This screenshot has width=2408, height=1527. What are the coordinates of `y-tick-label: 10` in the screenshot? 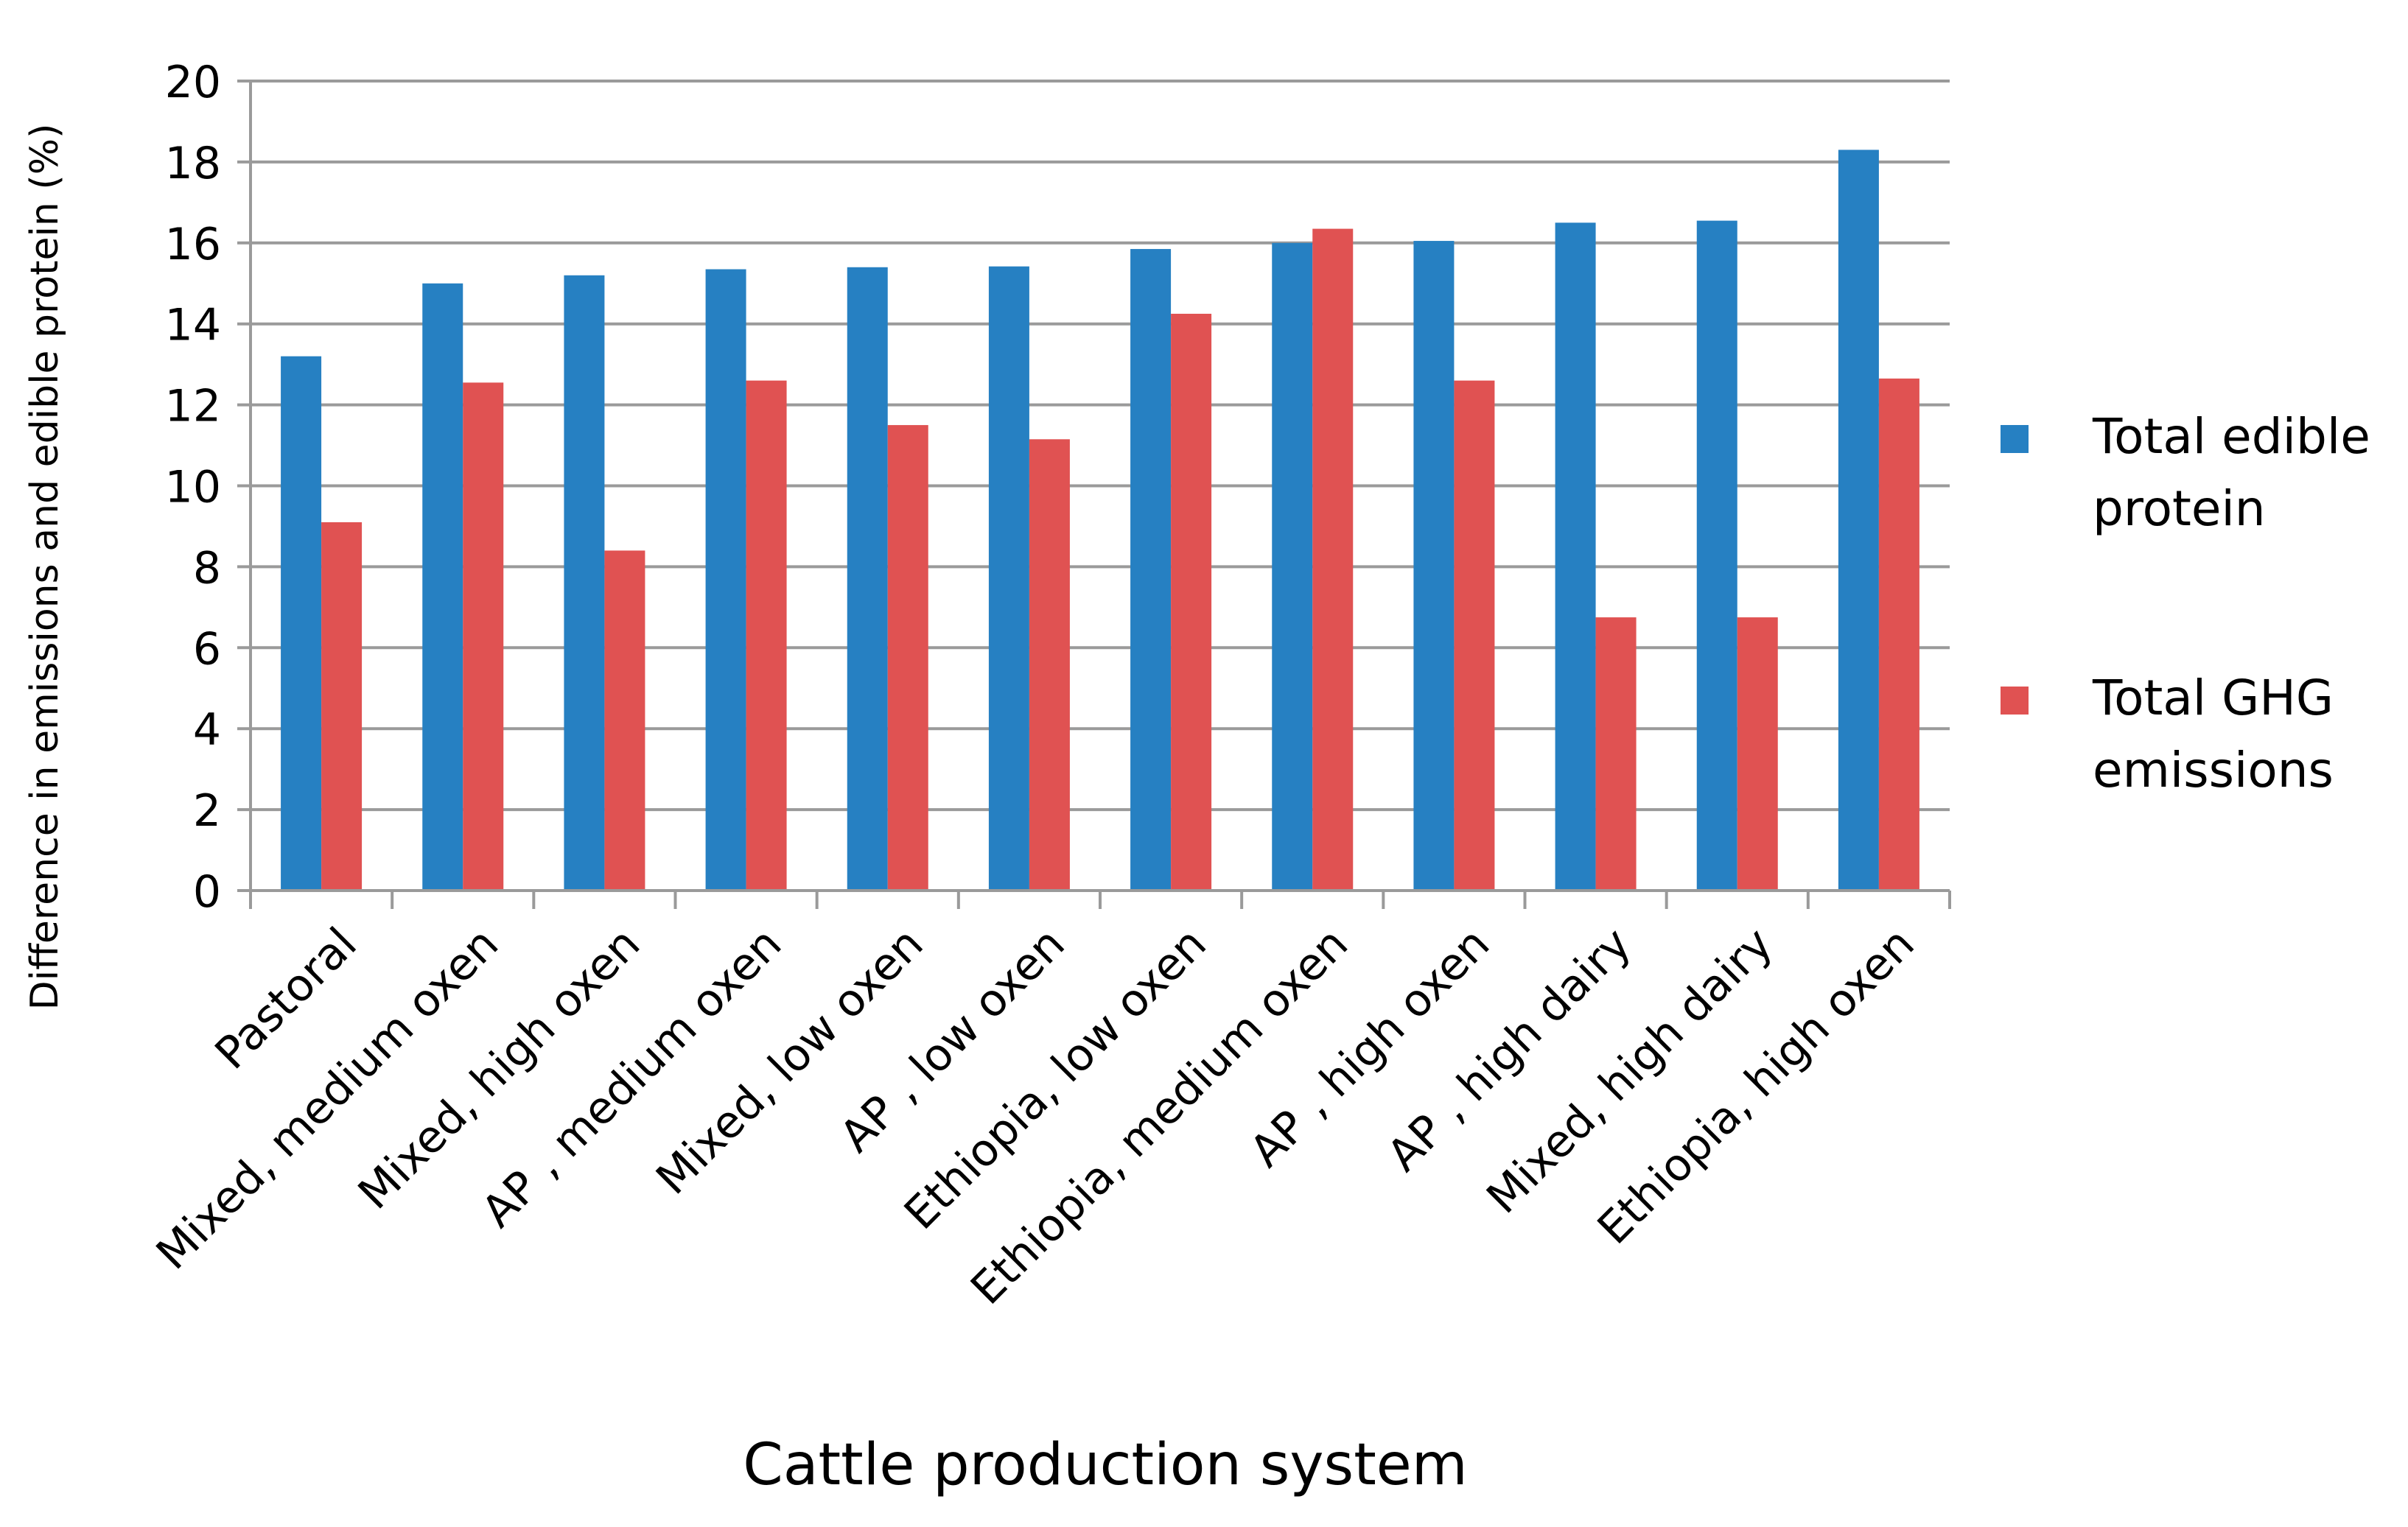 It's located at (193, 488).